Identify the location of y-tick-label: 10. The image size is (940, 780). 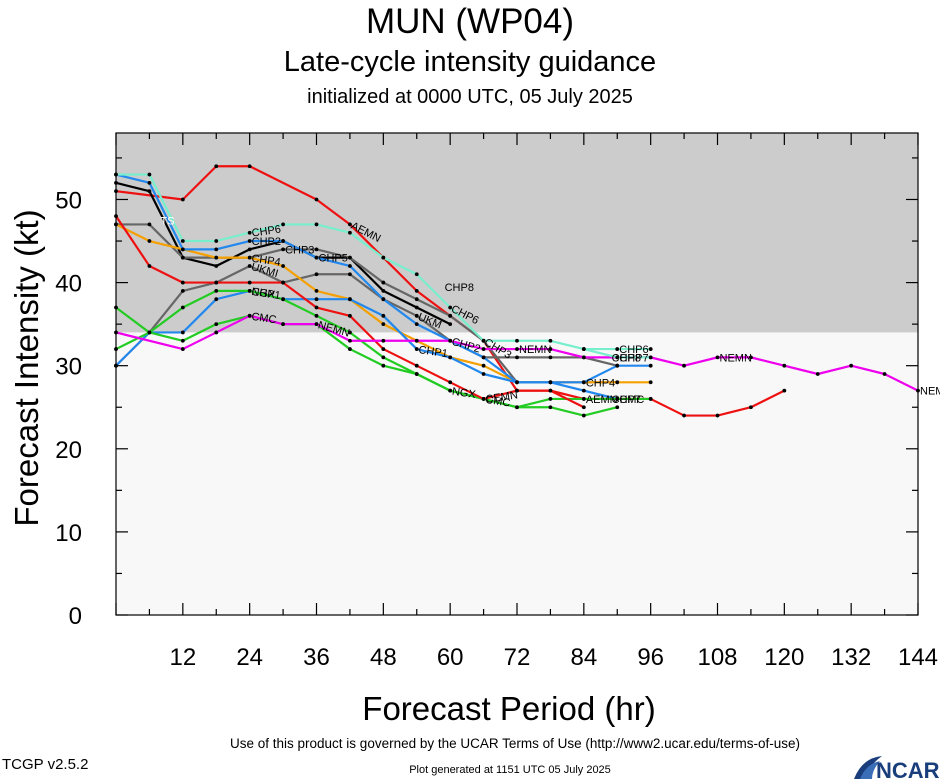
(68, 533).